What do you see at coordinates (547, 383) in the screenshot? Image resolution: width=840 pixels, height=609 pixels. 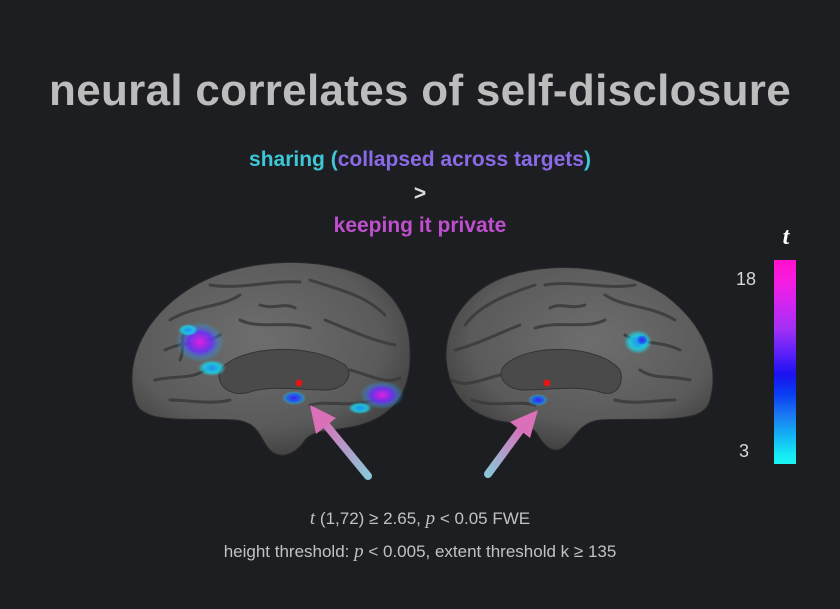 I see `right-red-marker` at bounding box center [547, 383].